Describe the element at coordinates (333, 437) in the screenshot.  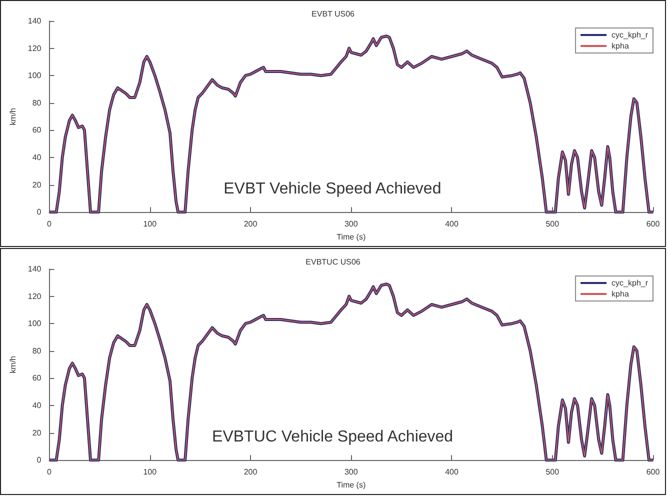
I see `annotation: EVBTUC Vehicle Speed Achieved` at that location.